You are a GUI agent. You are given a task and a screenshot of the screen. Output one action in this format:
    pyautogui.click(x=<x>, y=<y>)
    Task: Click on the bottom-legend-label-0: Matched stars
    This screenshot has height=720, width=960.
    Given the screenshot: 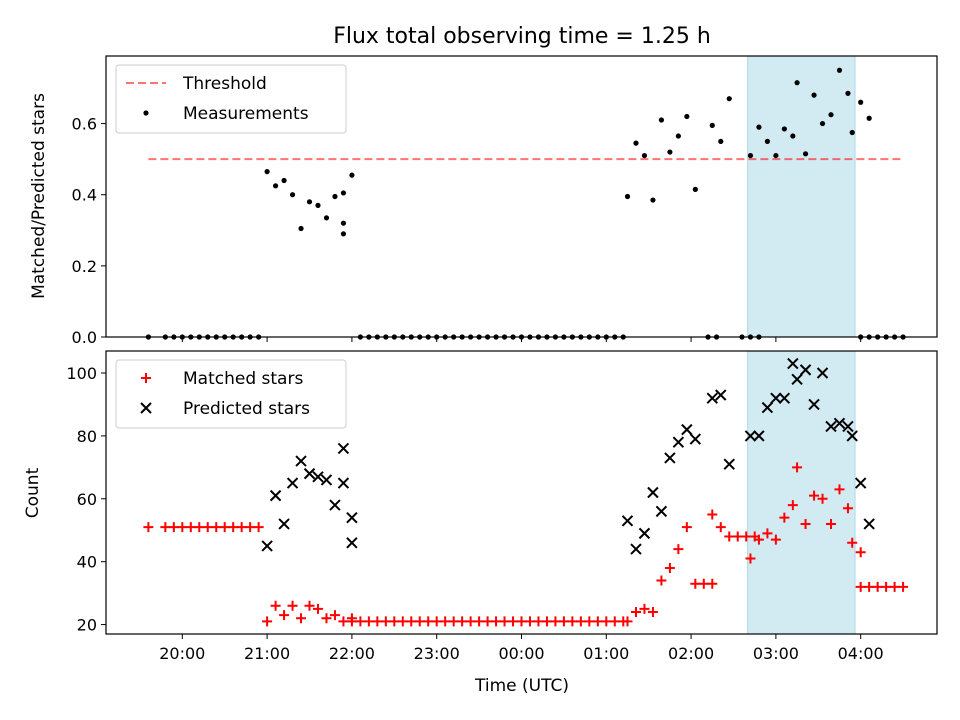 What is the action you would take?
    pyautogui.click(x=243, y=379)
    